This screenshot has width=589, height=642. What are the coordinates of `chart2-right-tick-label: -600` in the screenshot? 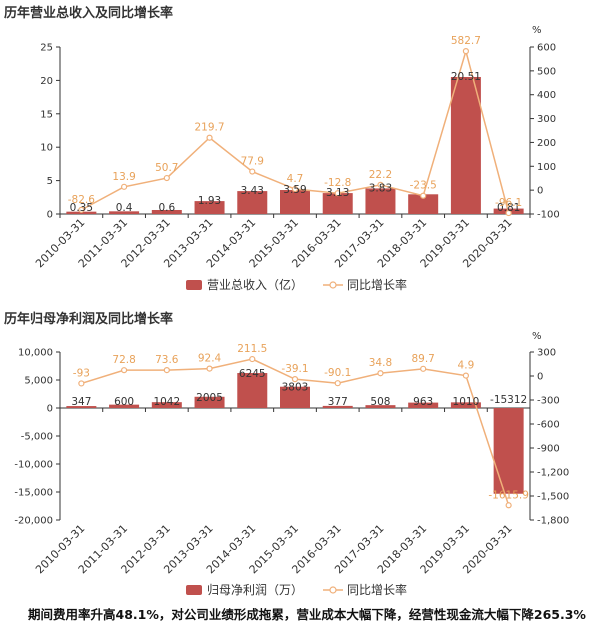 It's located at (548, 425).